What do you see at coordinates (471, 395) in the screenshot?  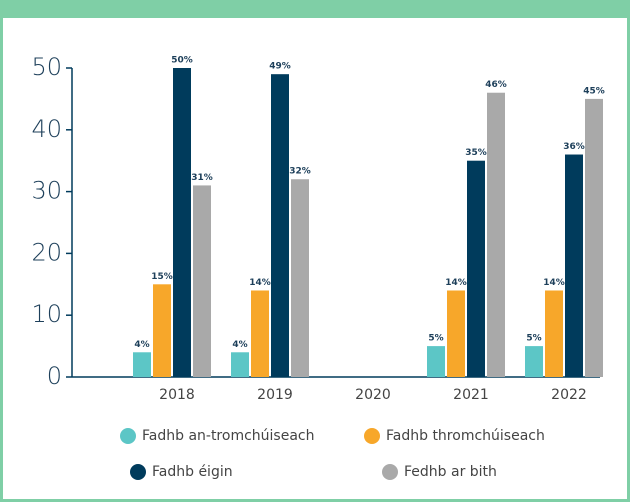 I see `x-tick-label: 2021` at bounding box center [471, 395].